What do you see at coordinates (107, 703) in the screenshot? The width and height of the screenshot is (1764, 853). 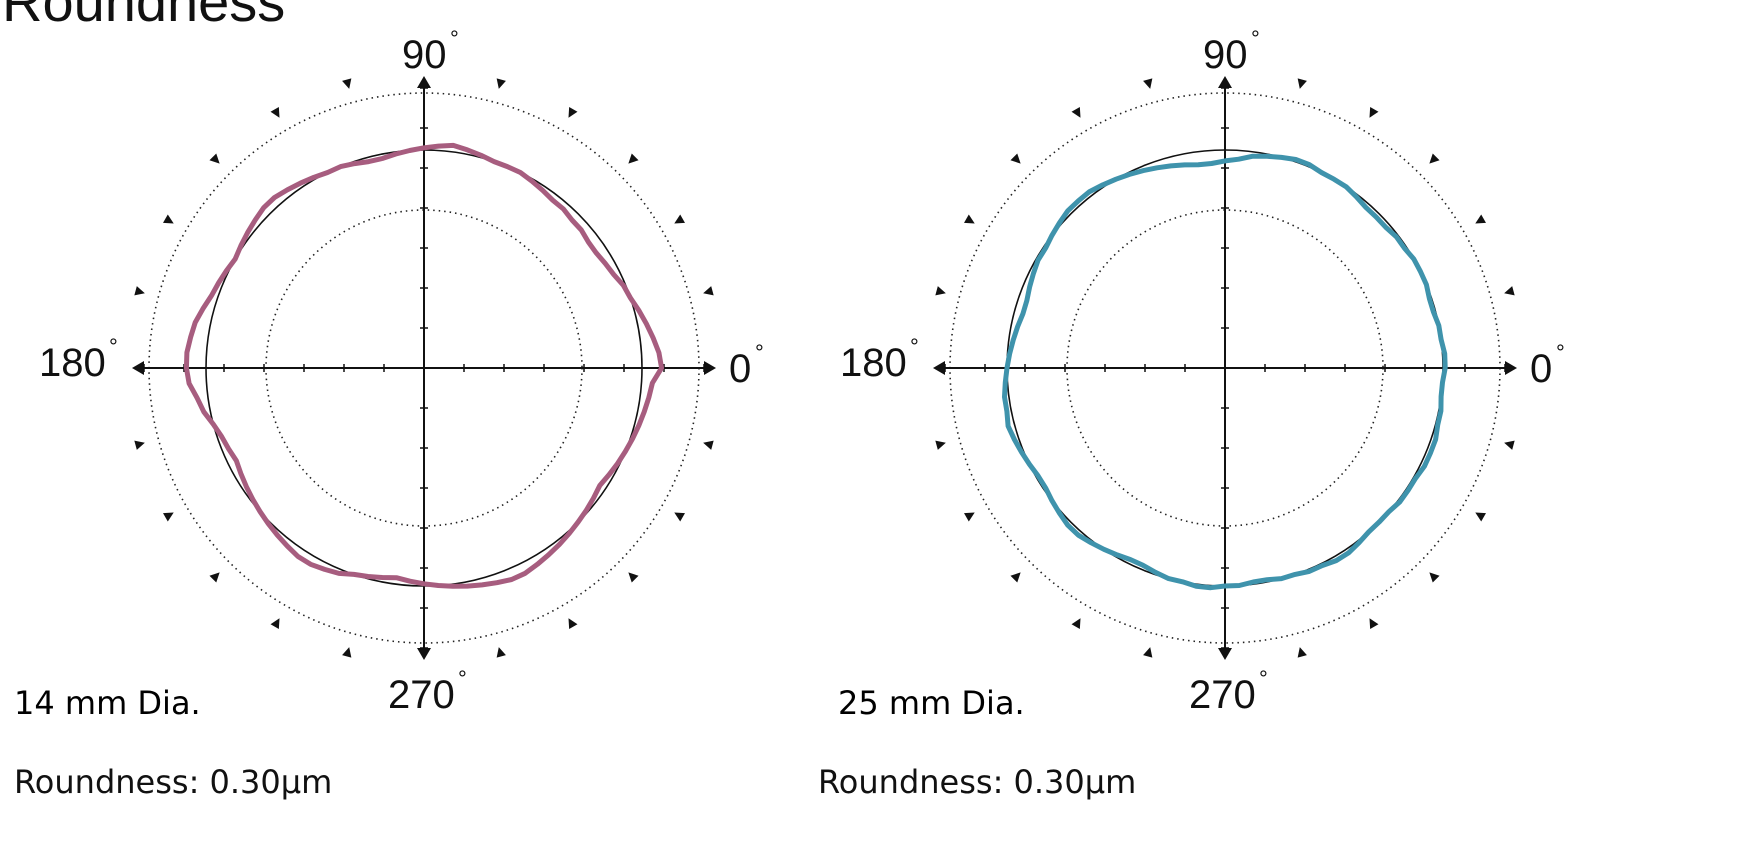 I see `left-caption: 14 mm Dia.` at bounding box center [107, 703].